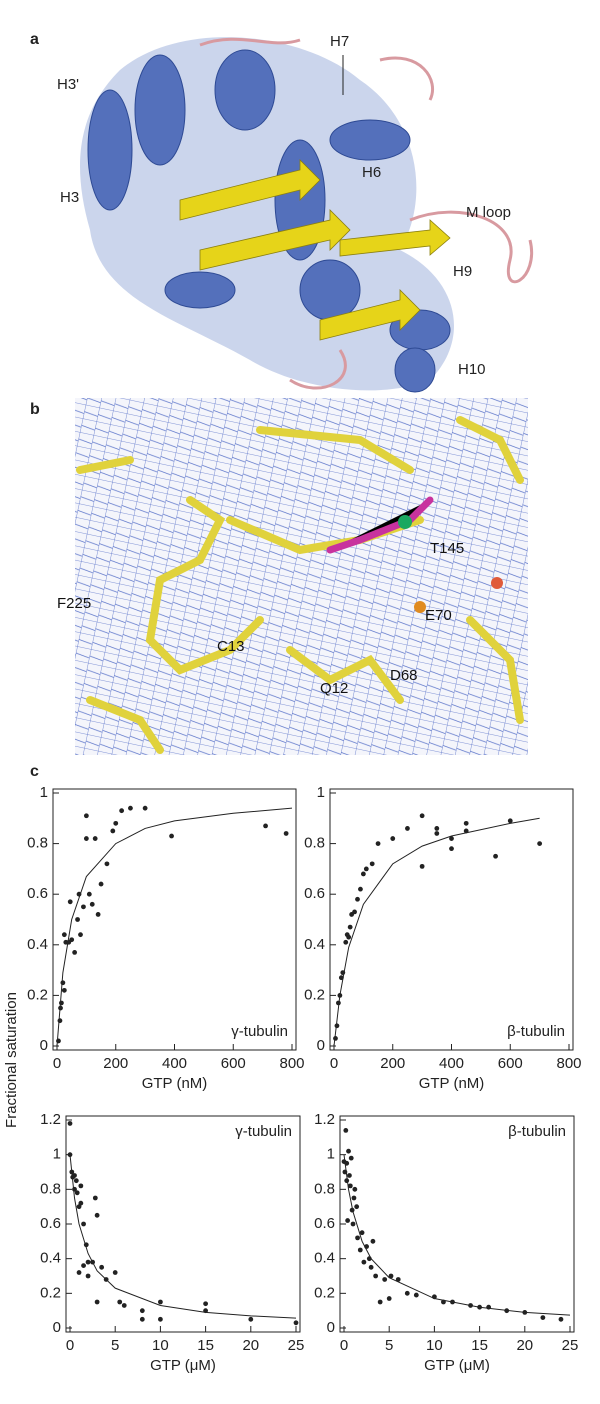 Image resolution: width=600 pixels, height=1404 pixels. What do you see at coordinates (115, 1345) in the screenshot?
I see `x-tick-label: 5` at bounding box center [115, 1345].